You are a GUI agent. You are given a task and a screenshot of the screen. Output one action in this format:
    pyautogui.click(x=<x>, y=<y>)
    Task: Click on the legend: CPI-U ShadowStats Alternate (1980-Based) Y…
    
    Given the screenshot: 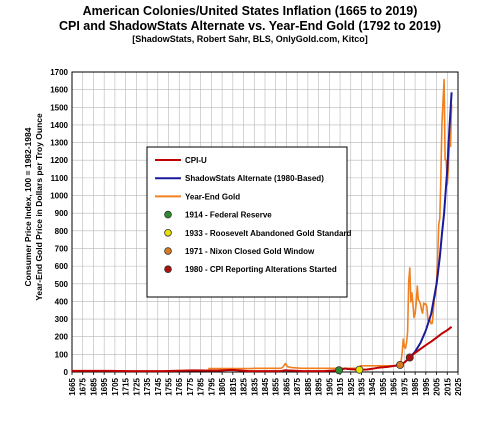 What is the action you would take?
    pyautogui.click(x=249, y=222)
    